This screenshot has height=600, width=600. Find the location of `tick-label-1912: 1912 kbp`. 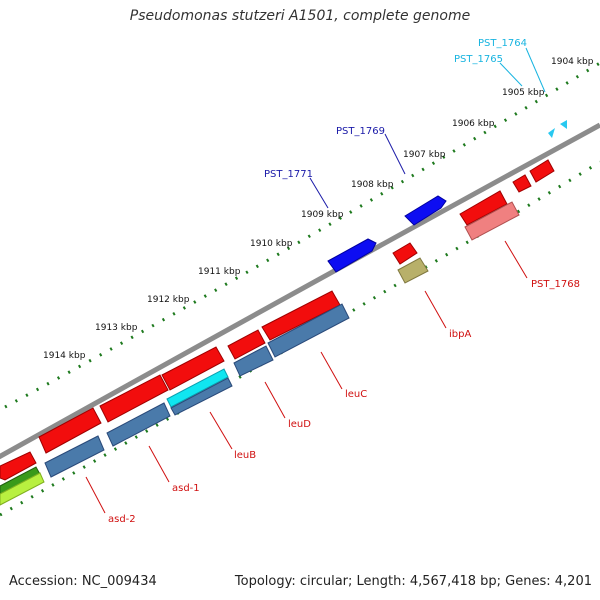

tick-label-1912: 1912 kbp is located at coordinates (168, 300).